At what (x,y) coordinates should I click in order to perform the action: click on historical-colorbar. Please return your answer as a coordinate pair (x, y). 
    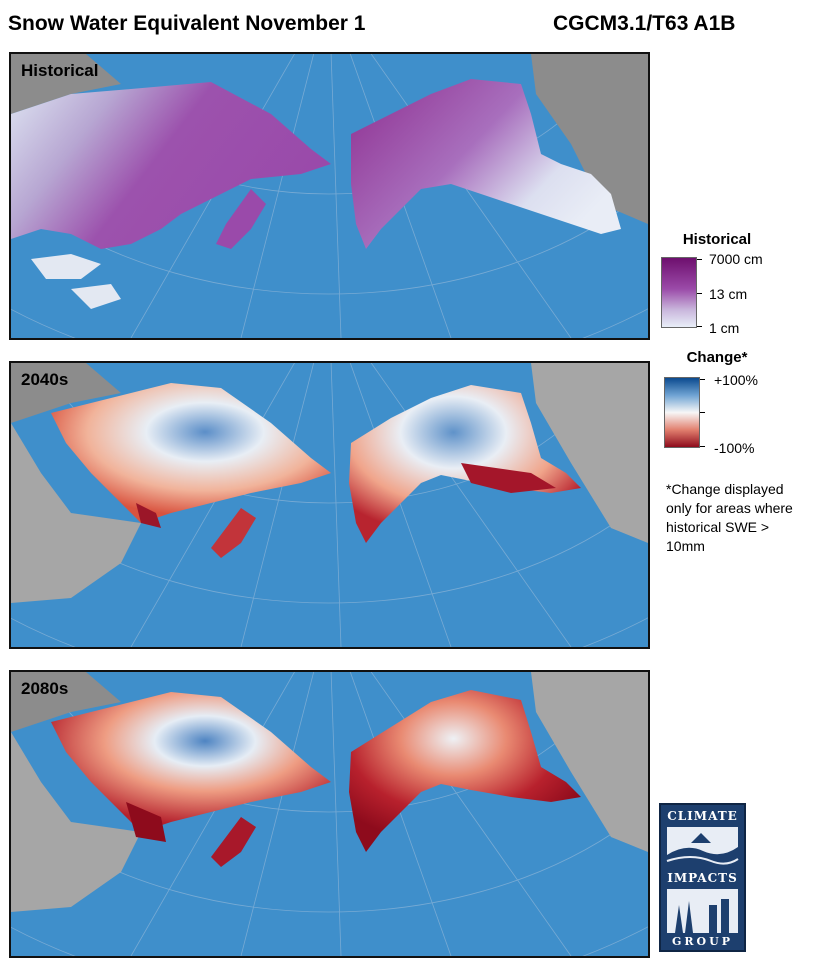
    Looking at the image, I should click on (679, 292).